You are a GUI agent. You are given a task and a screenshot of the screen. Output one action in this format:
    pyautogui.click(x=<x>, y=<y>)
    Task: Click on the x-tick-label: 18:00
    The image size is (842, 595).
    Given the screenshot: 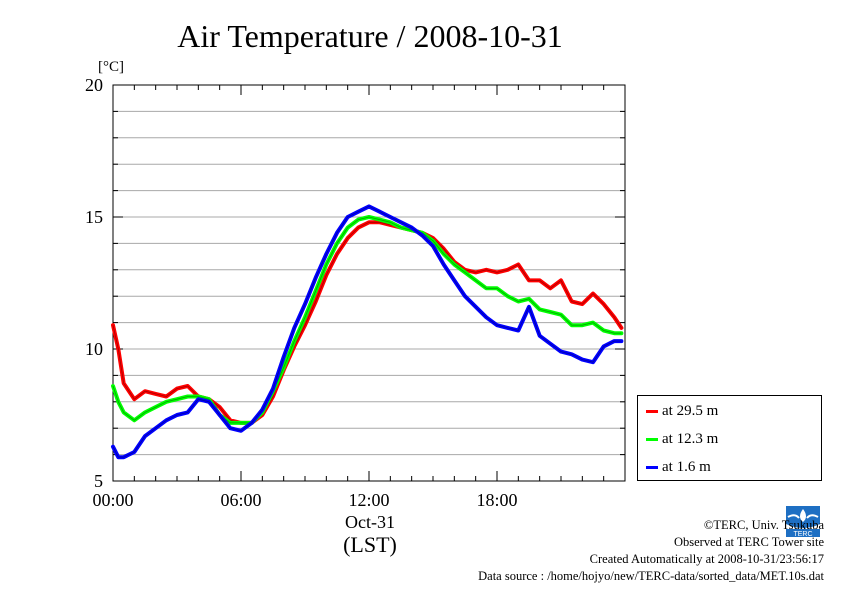 What is the action you would take?
    pyautogui.click(x=496, y=500)
    